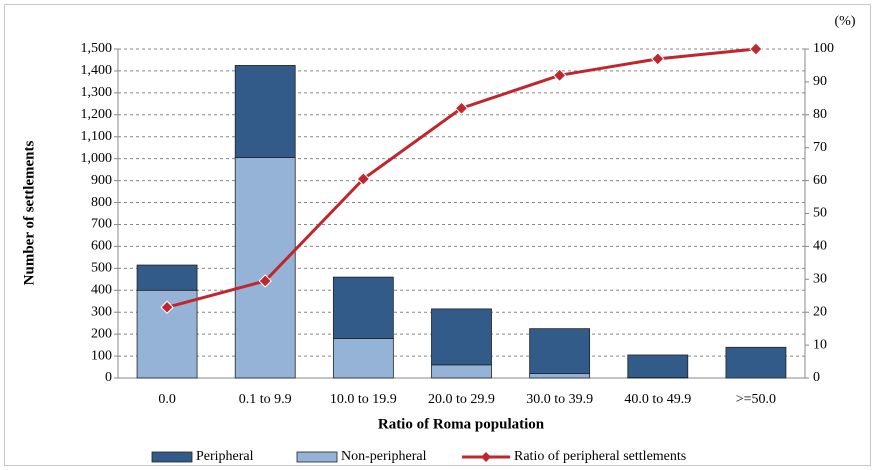 Image resolution: width=875 pixels, height=470 pixels. What do you see at coordinates (101, 311) in the screenshot?
I see `y-tick-label: 300` at bounding box center [101, 311].